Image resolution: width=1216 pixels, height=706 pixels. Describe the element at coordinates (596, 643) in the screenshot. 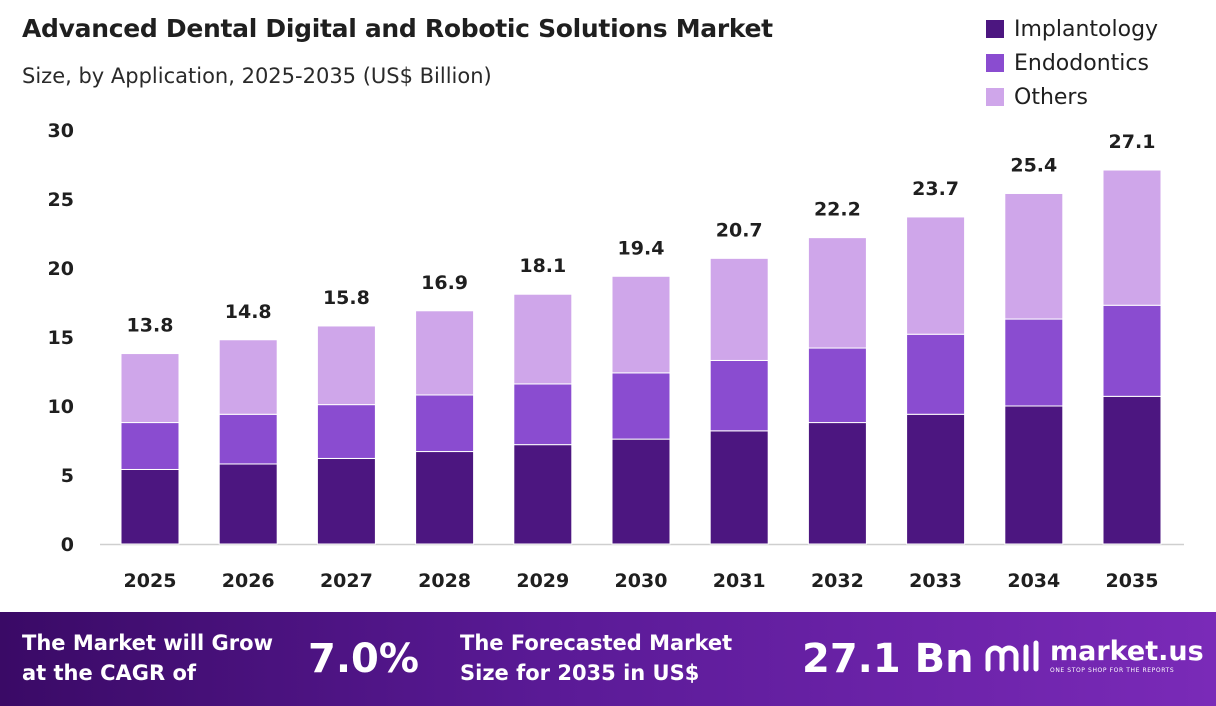

I see `forecast-label-line1: The Forecasted Market` at that location.